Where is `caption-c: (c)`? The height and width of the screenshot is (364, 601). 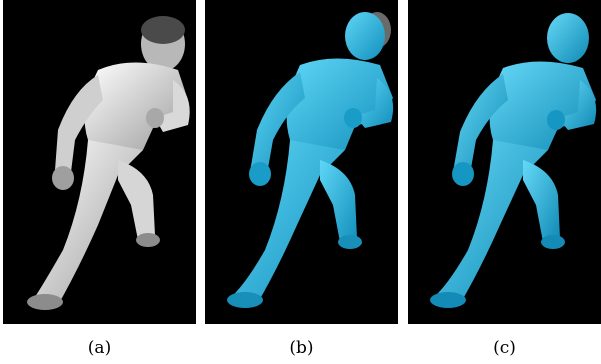 caption-c: (c) is located at coordinates (504, 348).